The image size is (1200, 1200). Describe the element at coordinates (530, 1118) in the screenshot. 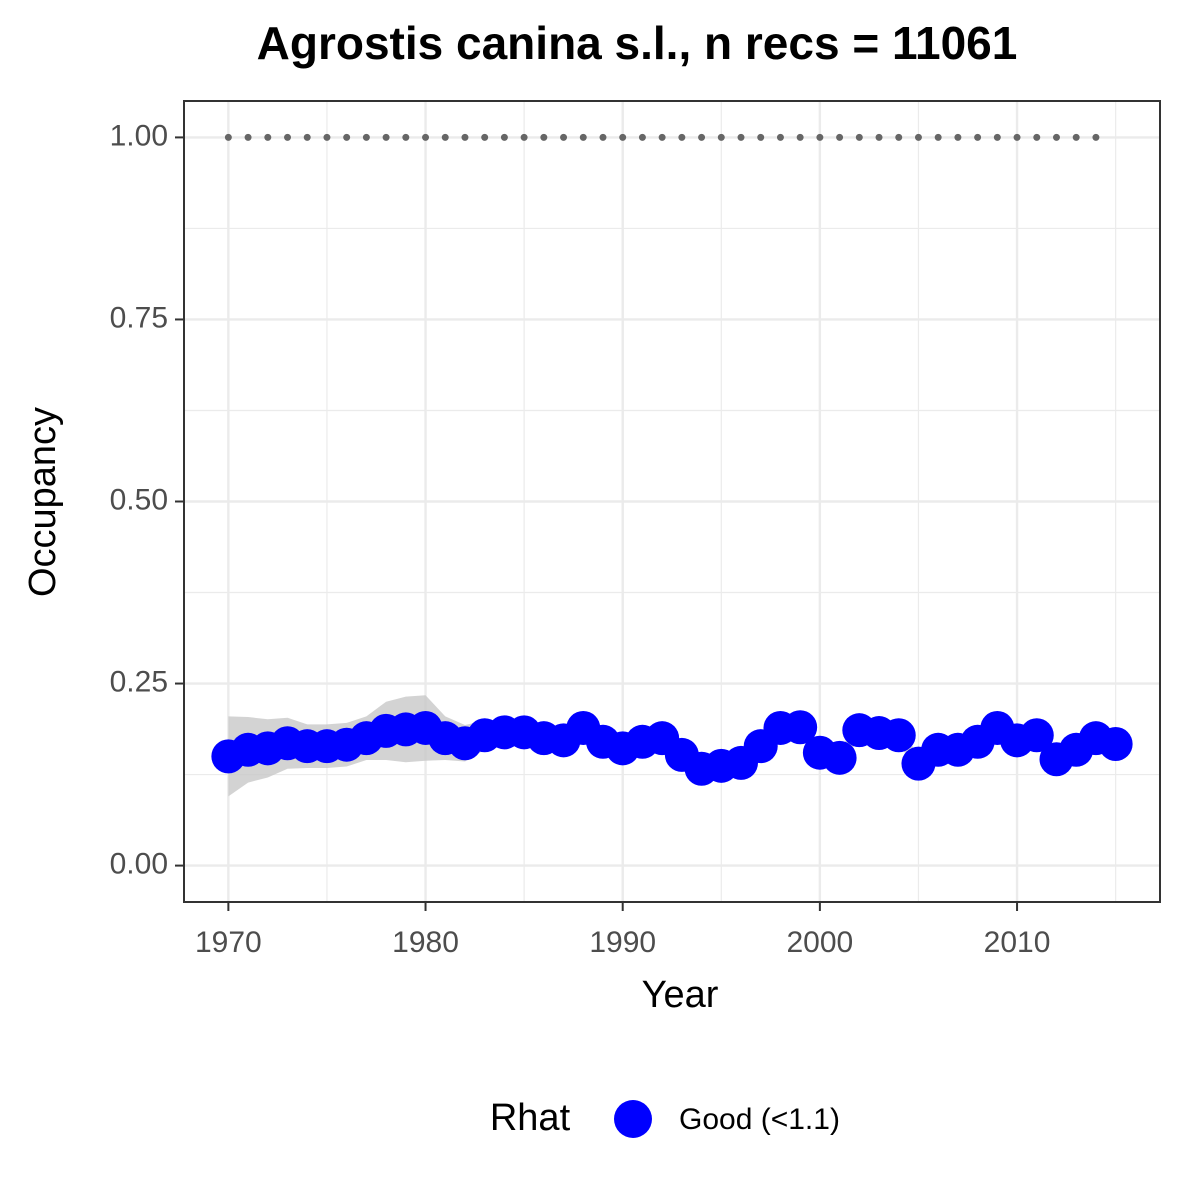

I see `legend-title: Rhat` at that location.